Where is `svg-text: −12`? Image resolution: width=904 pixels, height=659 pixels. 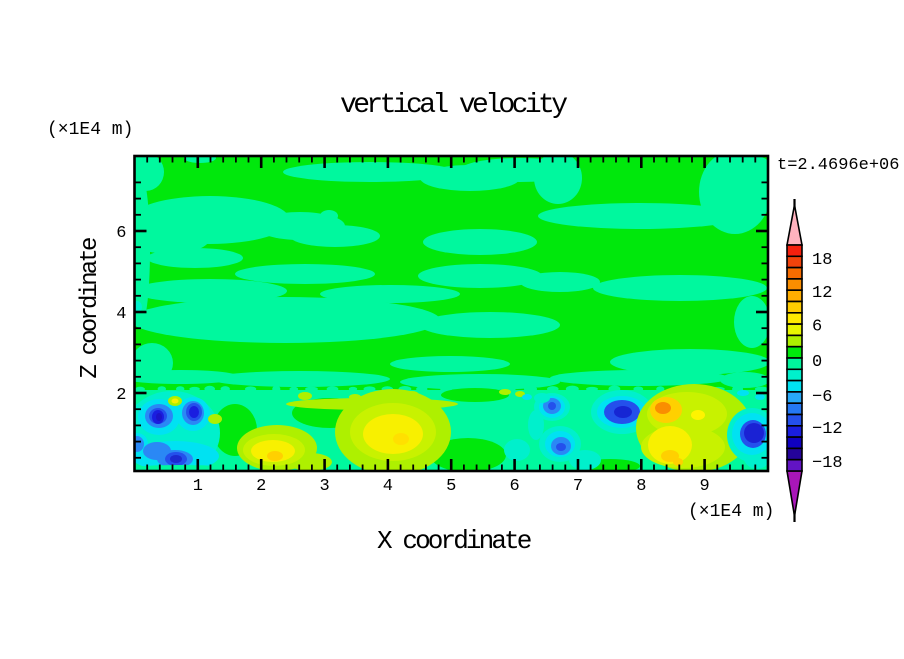
svg-text: −12 is located at coordinates (827, 429).